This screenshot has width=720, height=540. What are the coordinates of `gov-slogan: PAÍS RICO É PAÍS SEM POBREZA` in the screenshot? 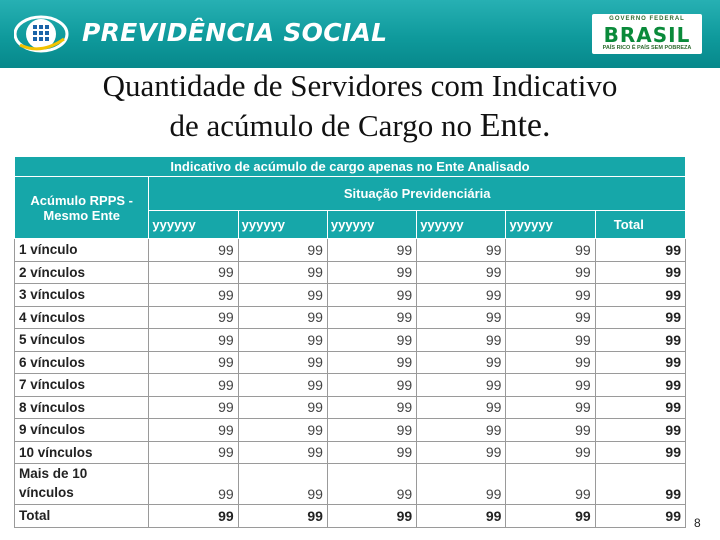 It's located at (647, 48).